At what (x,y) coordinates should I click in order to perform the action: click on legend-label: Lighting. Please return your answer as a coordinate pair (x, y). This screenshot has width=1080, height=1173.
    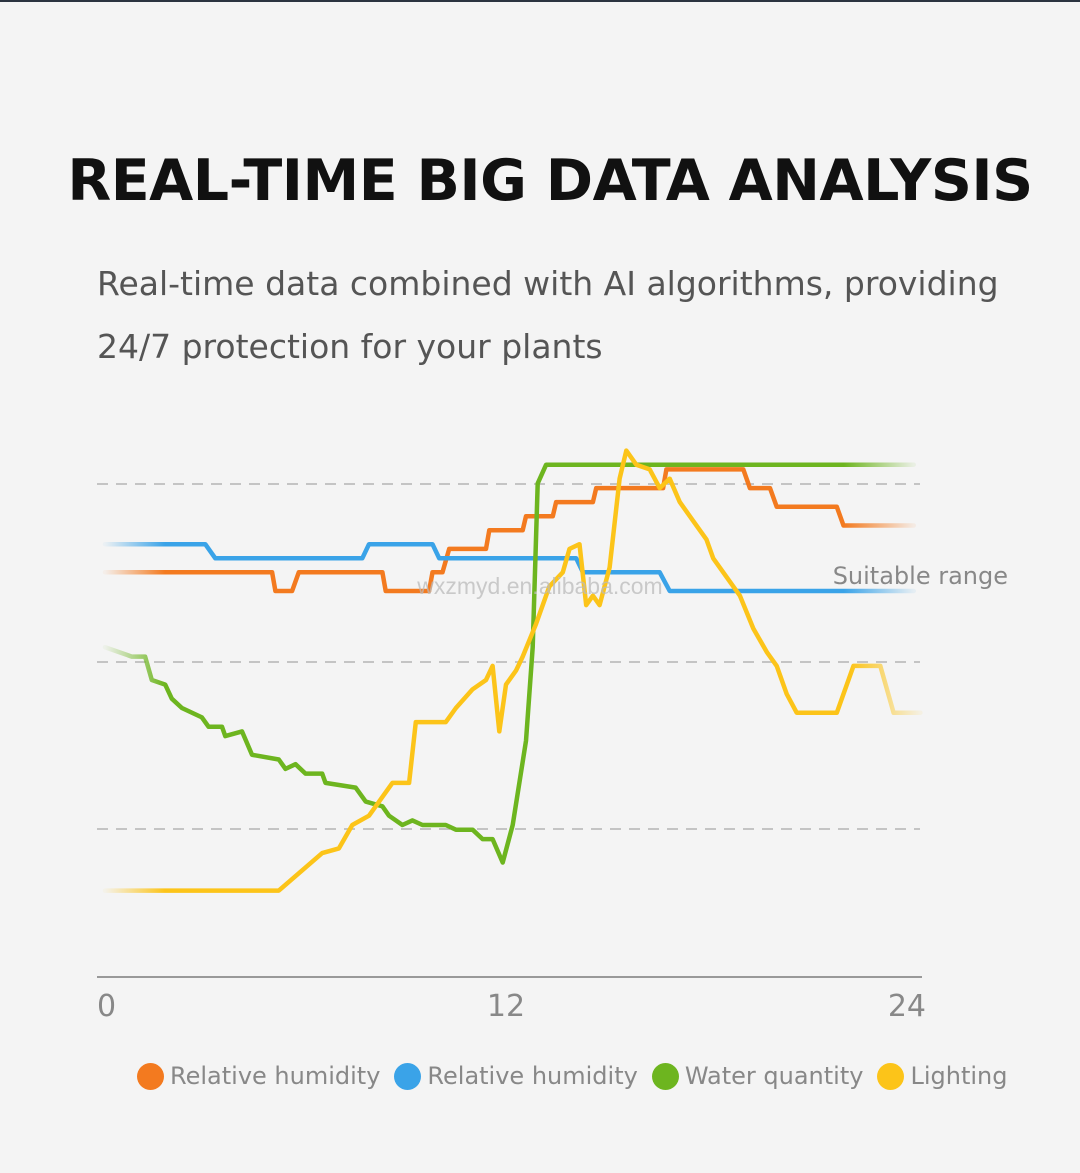
    Looking at the image, I should click on (959, 1076).